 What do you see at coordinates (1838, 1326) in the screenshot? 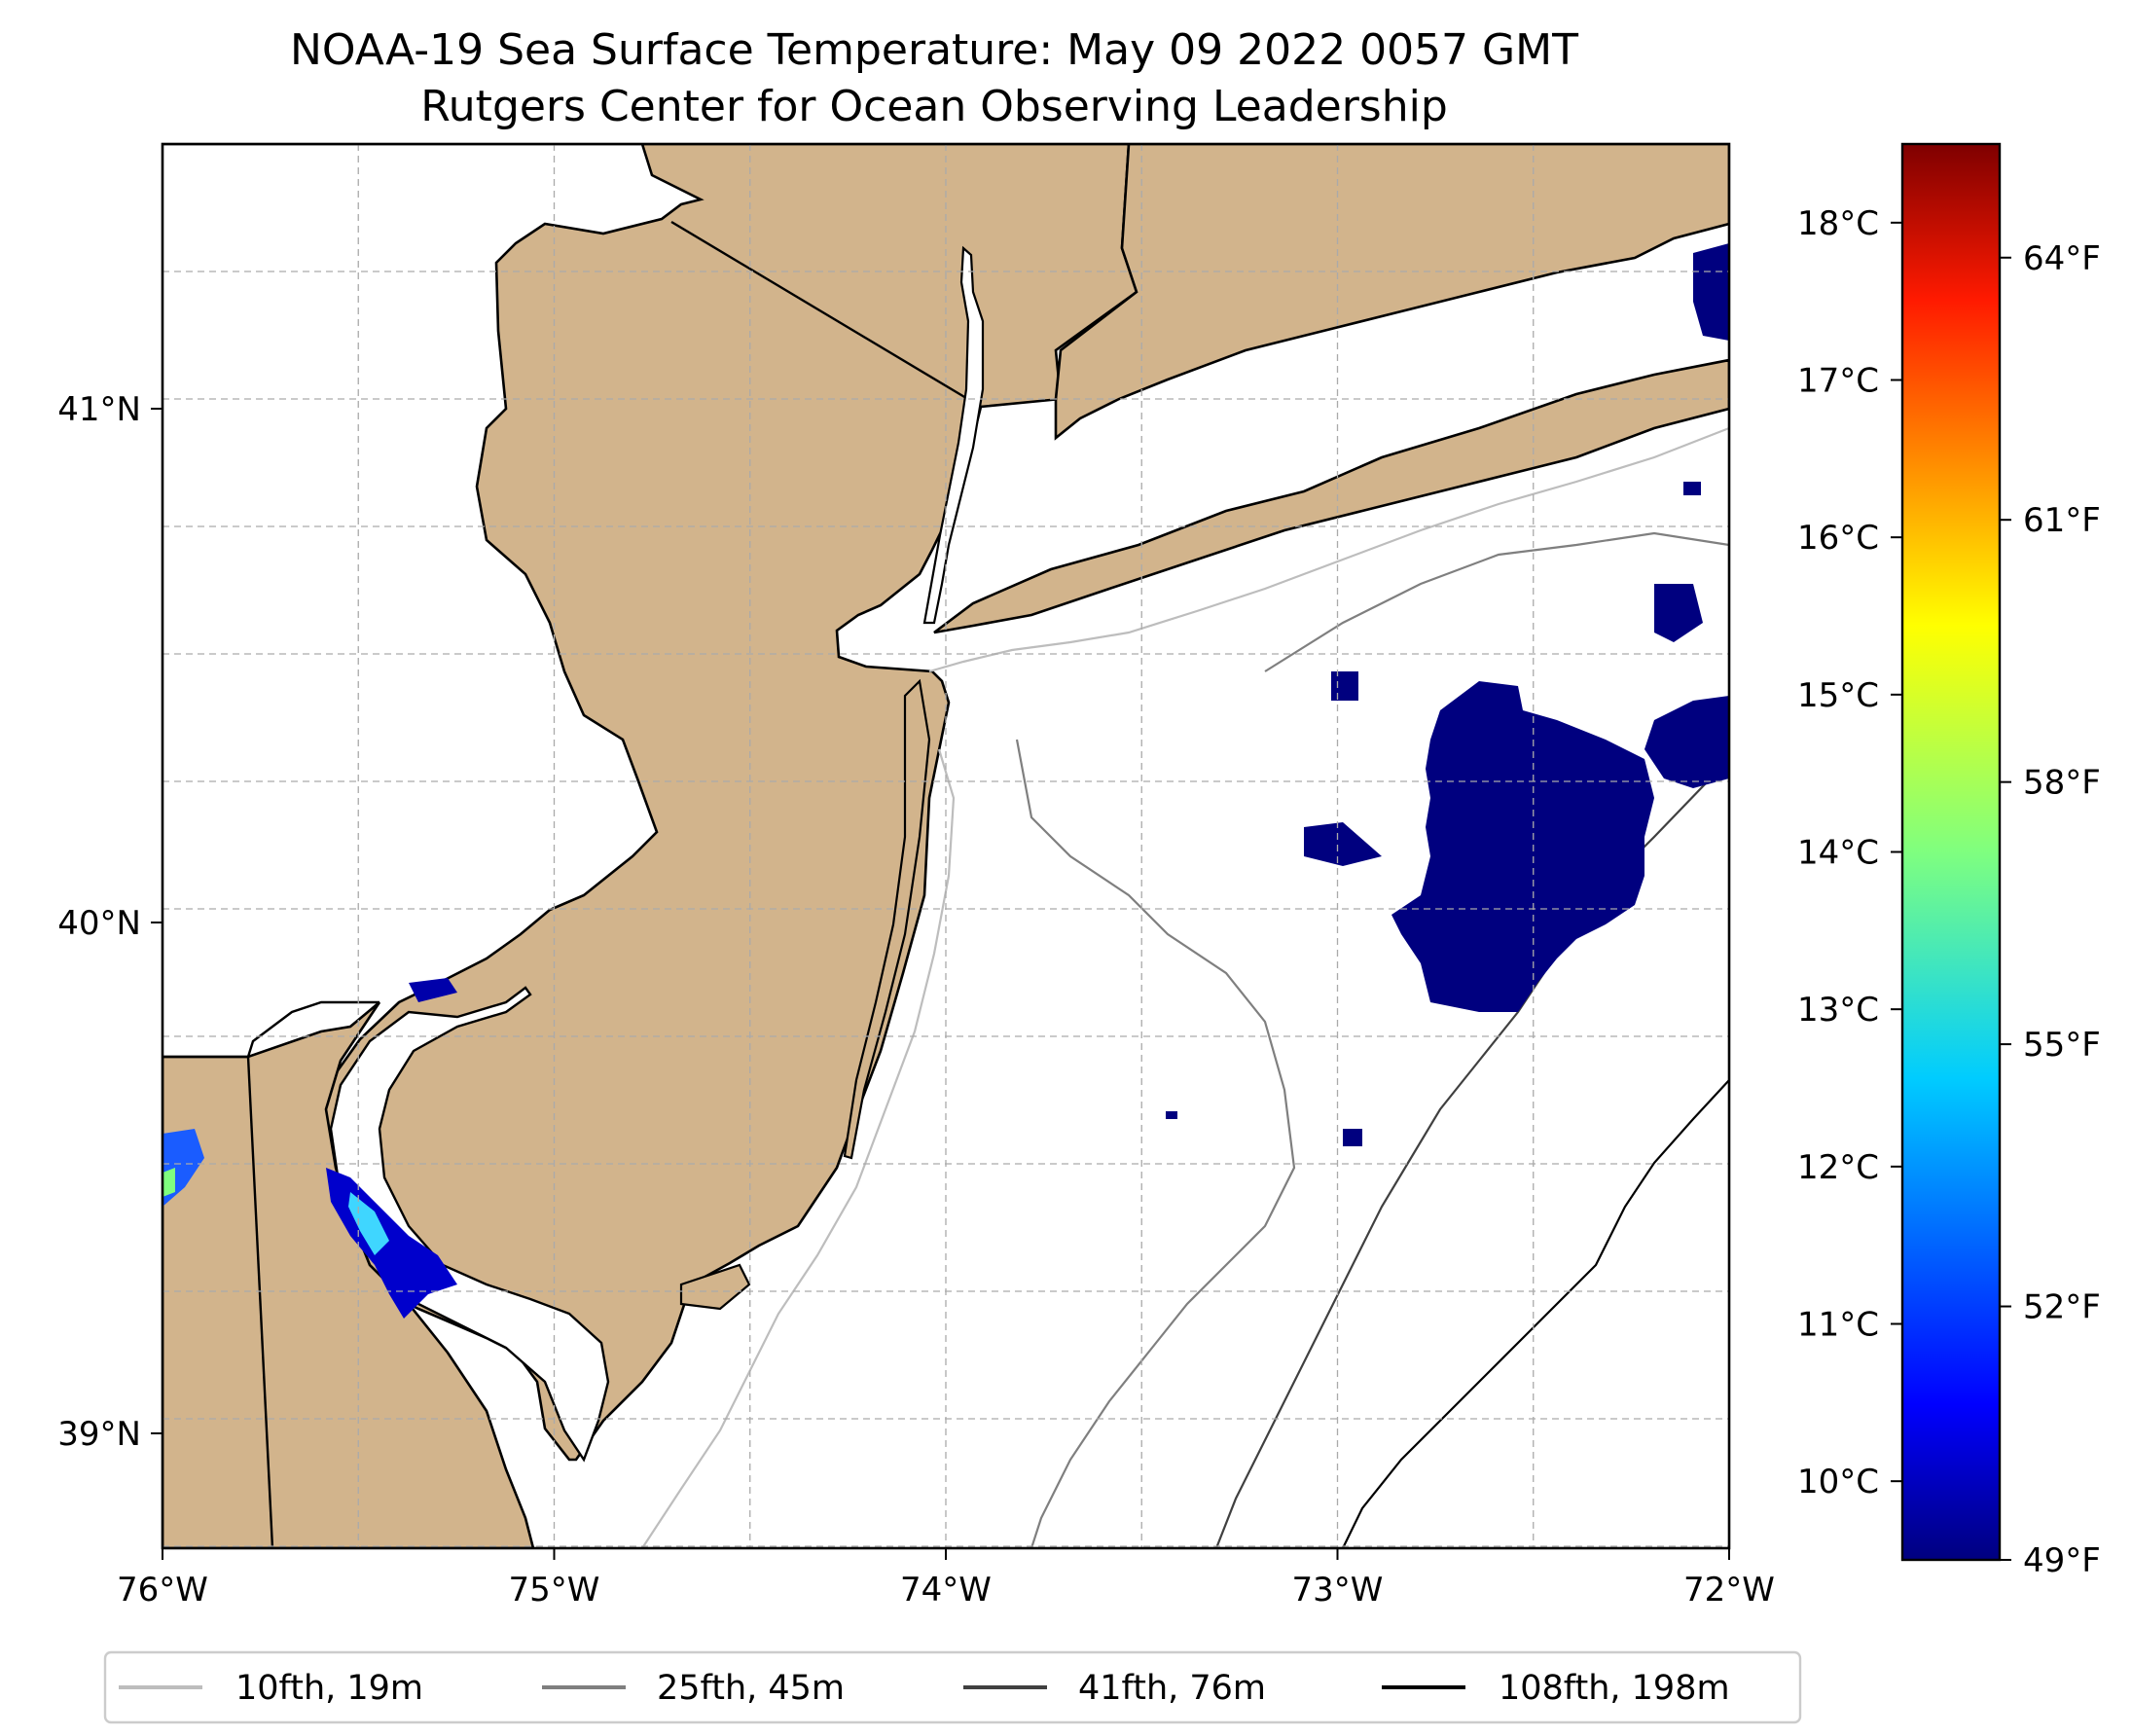
I see `celsius-tick-label: 11°C` at bounding box center [1838, 1326].